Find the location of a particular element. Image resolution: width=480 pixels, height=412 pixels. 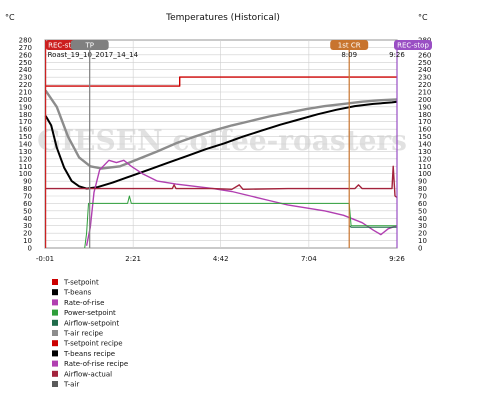

y-tick-right-100: 100 is located at coordinates (424, 174).